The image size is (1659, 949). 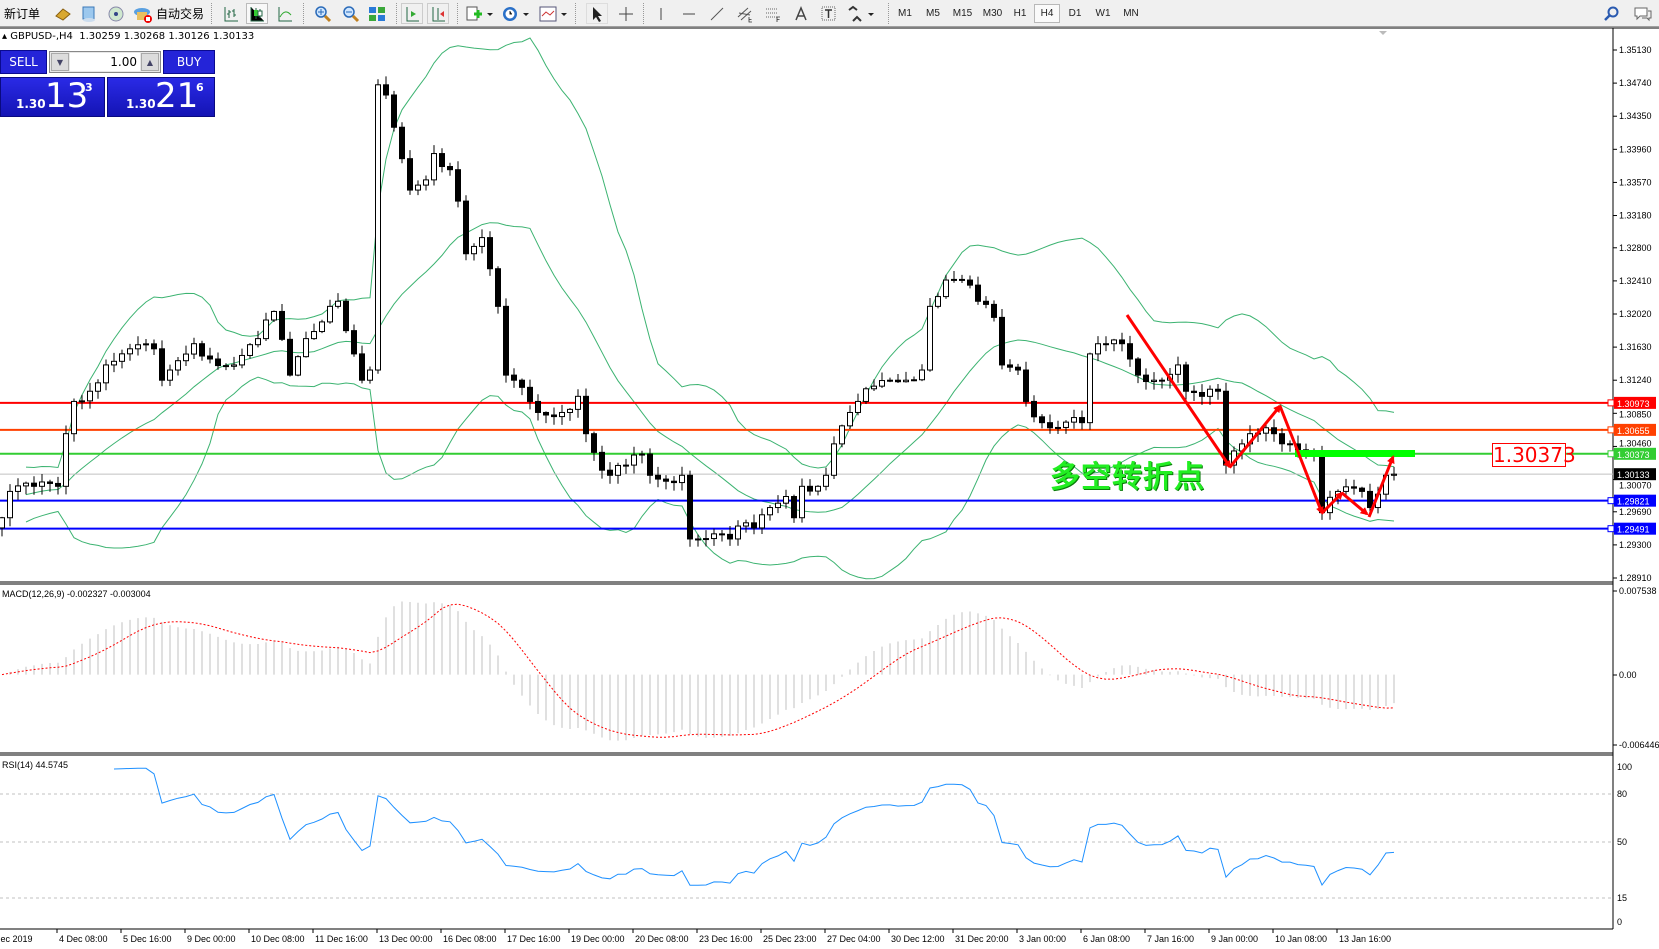 What do you see at coordinates (161, 96) in the screenshot?
I see `buy-price: 1.30 21 6` at bounding box center [161, 96].